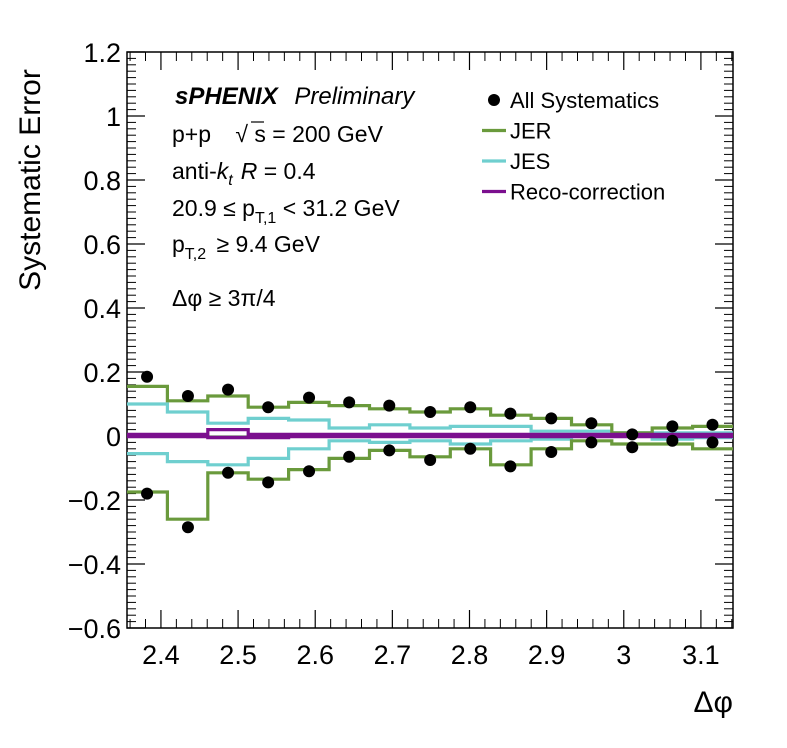 Image resolution: width=787 pixels, height=748 pixels. What do you see at coordinates (178, 244) in the screenshot?
I see `pt2-p: p` at bounding box center [178, 244].